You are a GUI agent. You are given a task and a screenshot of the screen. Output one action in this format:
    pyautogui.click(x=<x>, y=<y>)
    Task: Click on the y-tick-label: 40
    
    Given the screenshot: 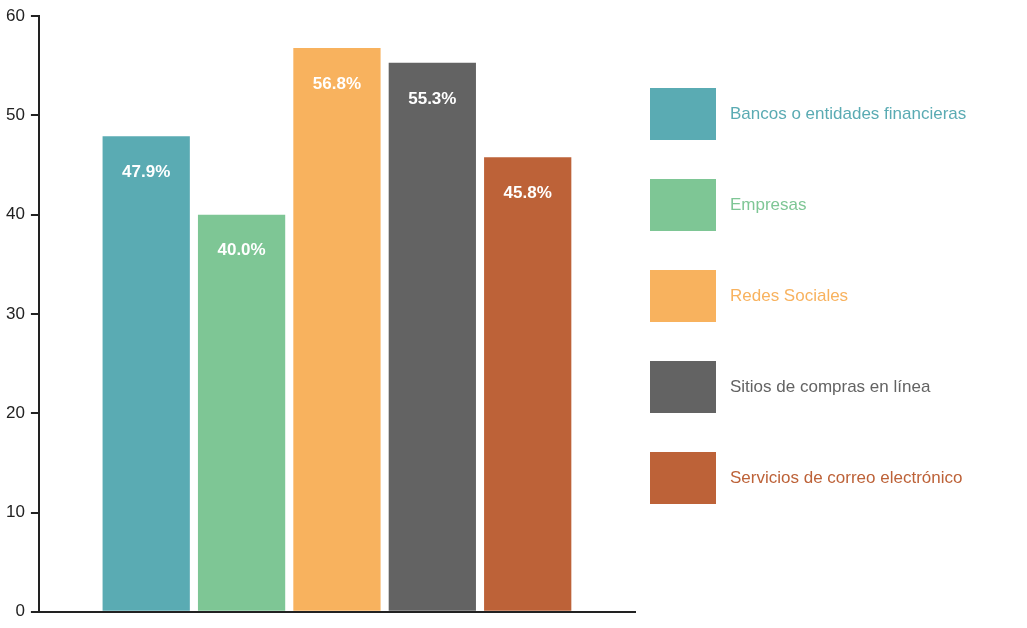 What is the action you would take?
    pyautogui.click(x=15, y=214)
    